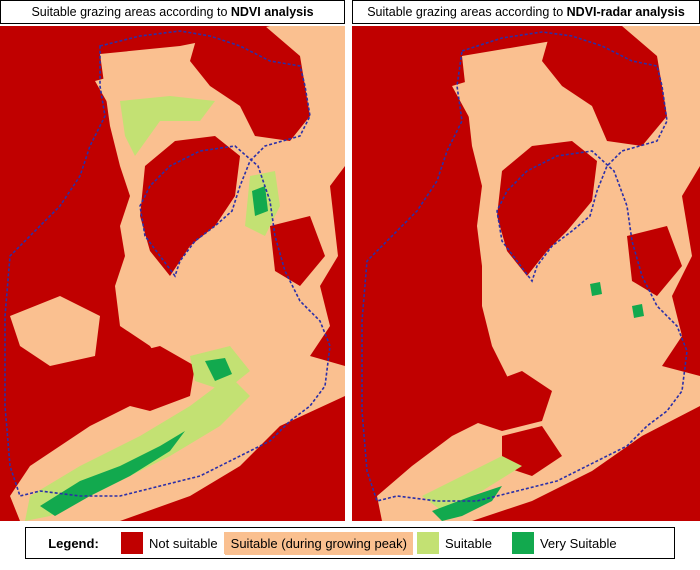  Describe the element at coordinates (183, 543) in the screenshot. I see `legend-label-not-suitable: Not suitable` at that location.